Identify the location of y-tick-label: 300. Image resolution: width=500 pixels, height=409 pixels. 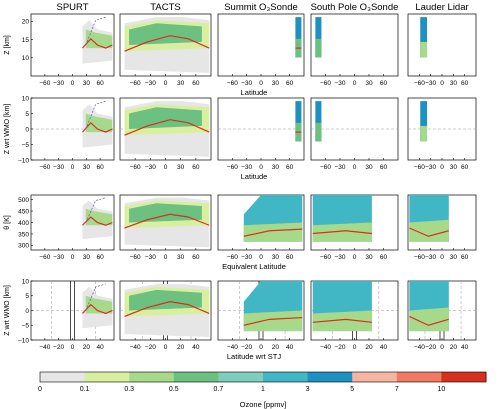
(23, 246).